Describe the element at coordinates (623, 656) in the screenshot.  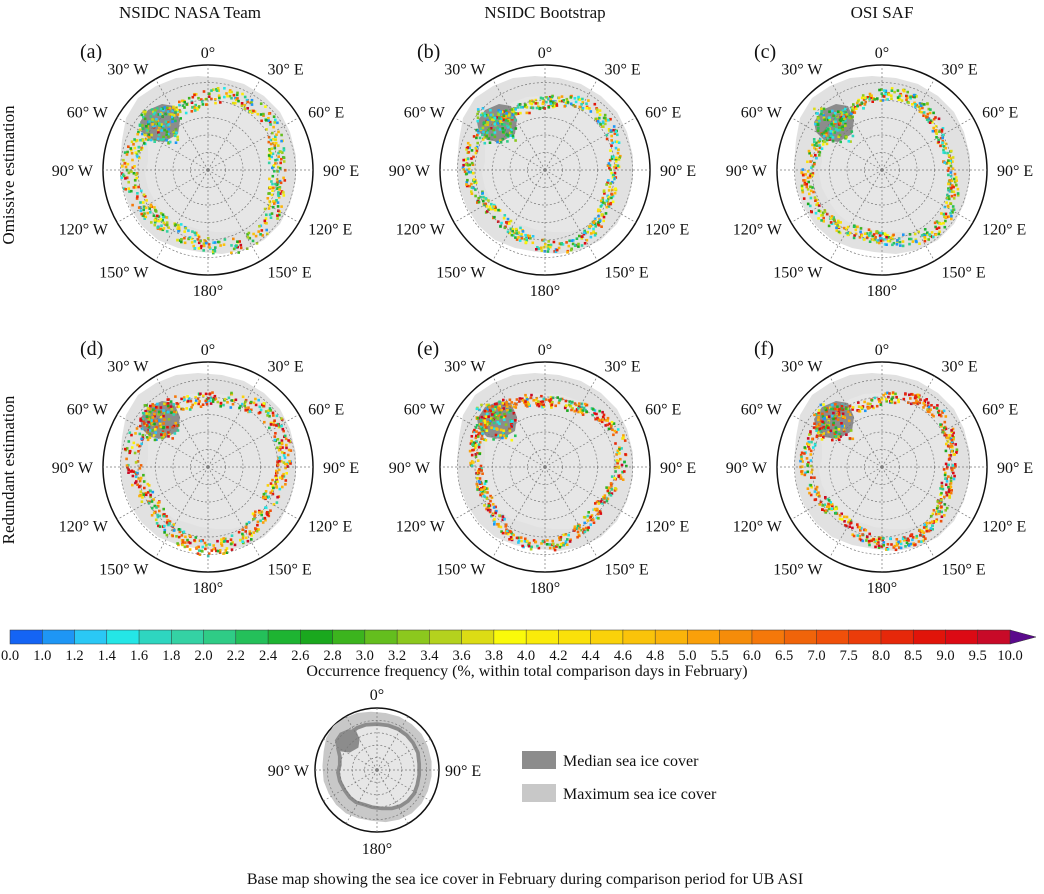
I see `colorbar-tick-label: 4.6` at that location.